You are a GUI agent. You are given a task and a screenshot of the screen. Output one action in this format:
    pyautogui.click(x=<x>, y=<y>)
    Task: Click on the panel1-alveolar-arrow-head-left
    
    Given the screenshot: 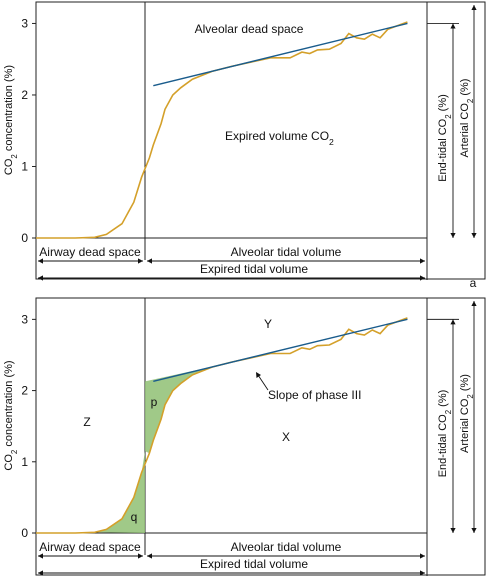 What is the action you would take?
    pyautogui.click(x=149, y=261)
    